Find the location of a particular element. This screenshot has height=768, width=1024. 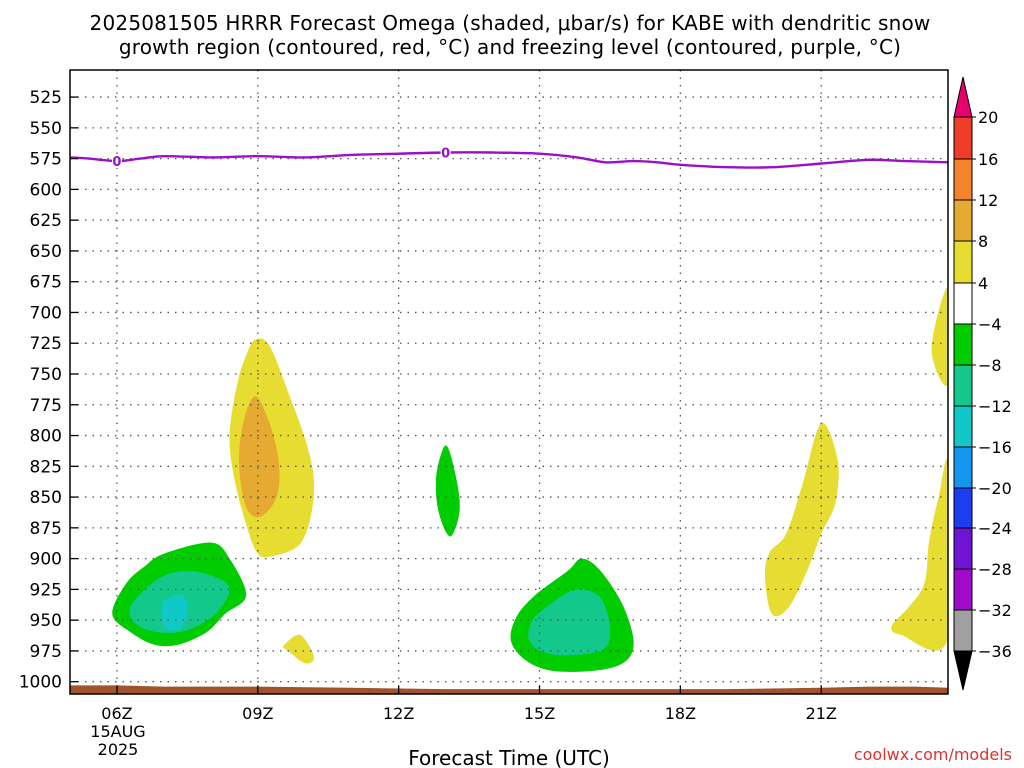

y-tick-label: 850 is located at coordinates (46, 498).